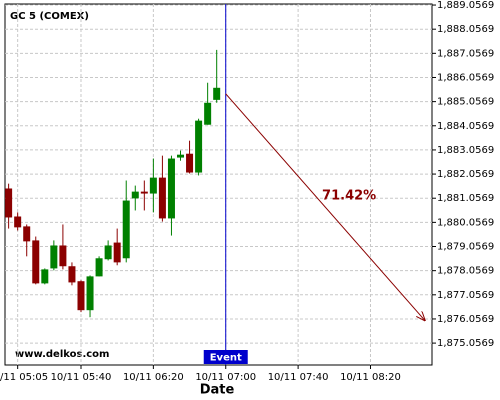 The width and height of the screenshot is (500, 400). What do you see at coordinates (349, 195) in the screenshot?
I see `projection-label: 71.42%` at bounding box center [349, 195].